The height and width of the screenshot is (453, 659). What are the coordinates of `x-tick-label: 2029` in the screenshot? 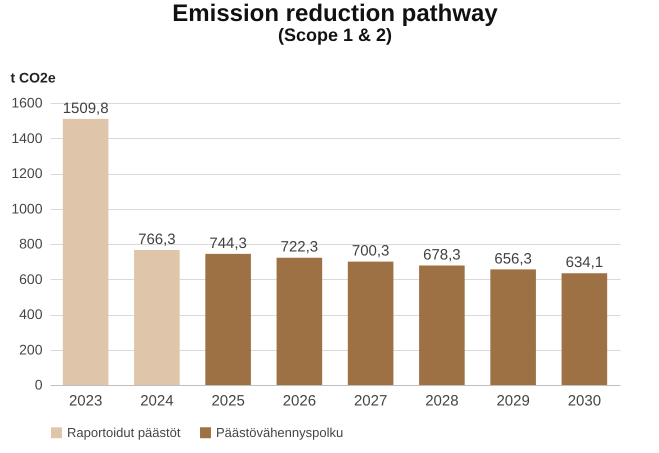 It's located at (513, 401).